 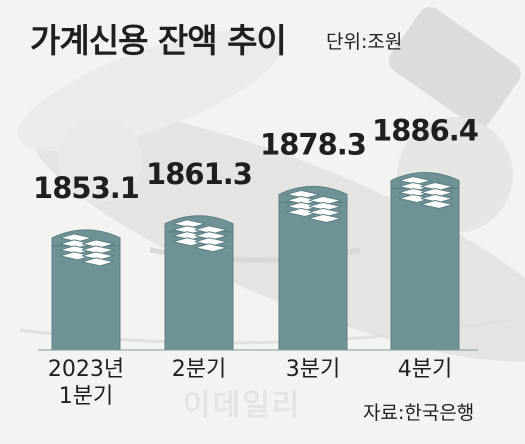 What do you see at coordinates (313, 369) in the screenshot?
I see `category-label: 3분기` at bounding box center [313, 369].